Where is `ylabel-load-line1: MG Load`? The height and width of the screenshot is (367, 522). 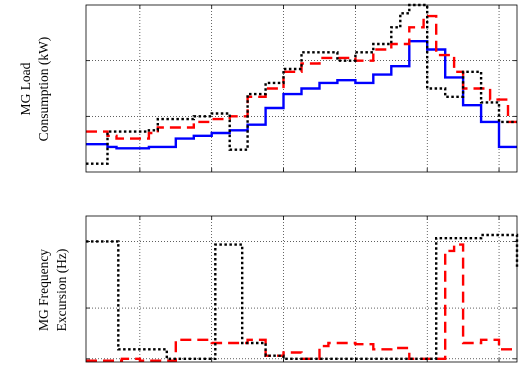
ylabel-load-line1: MG Load is located at coordinates (25, 88).